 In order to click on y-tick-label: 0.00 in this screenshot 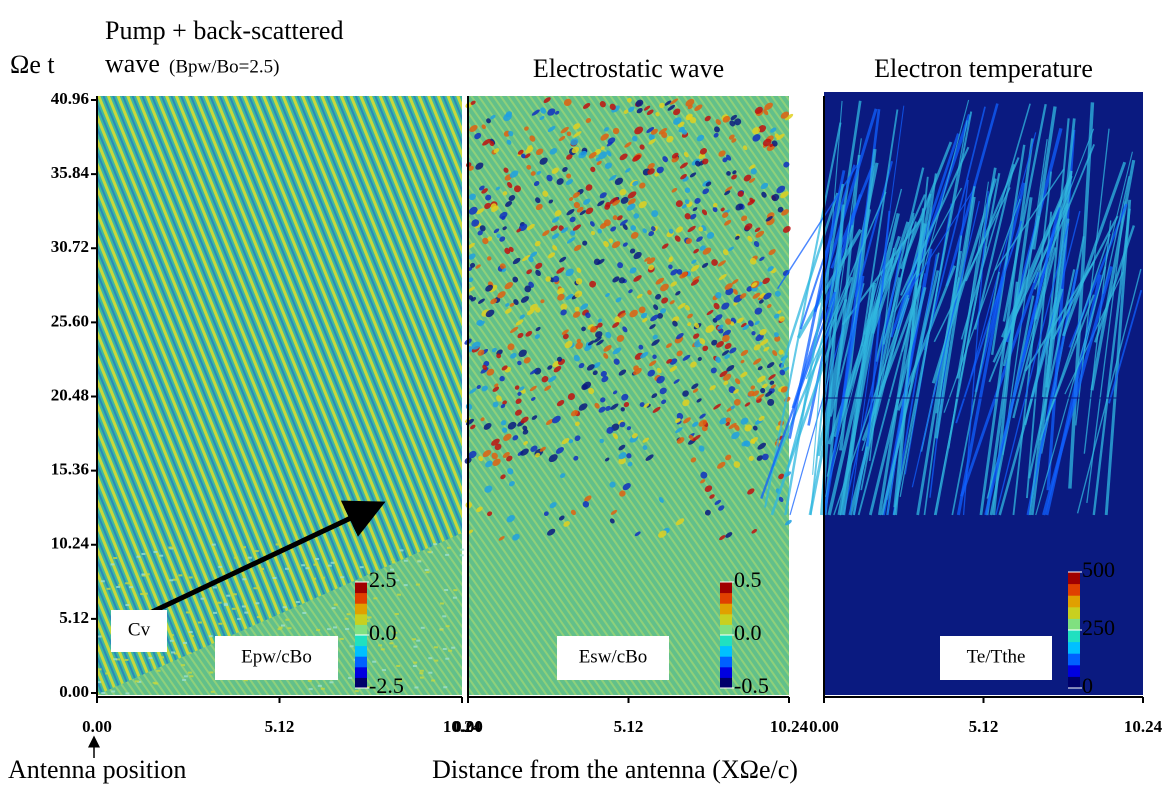, I will do `click(74, 691)`.